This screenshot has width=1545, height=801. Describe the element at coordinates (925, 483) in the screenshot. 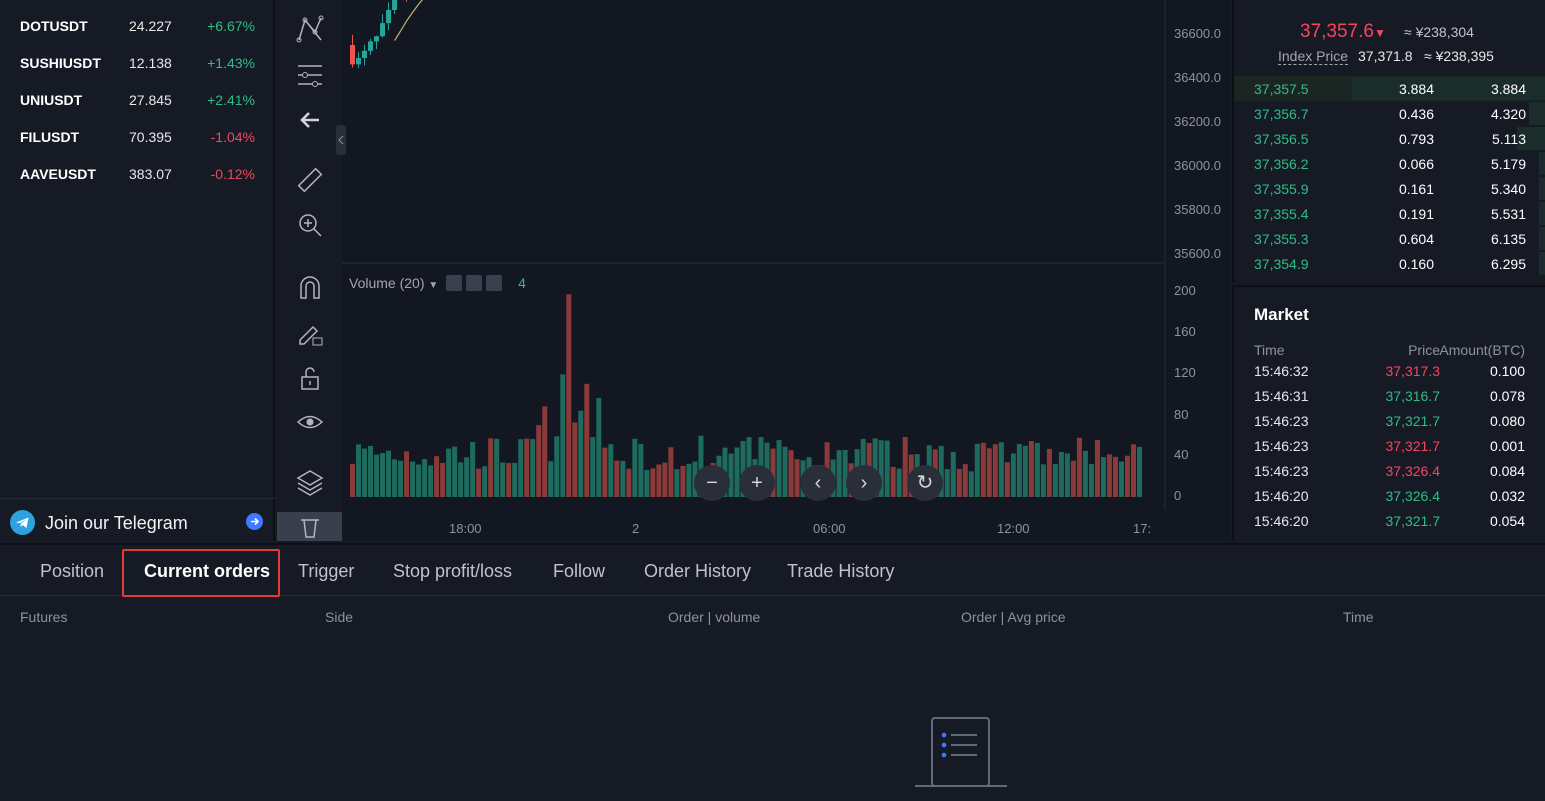

I see `reset-chart-button: ↻` at that location.